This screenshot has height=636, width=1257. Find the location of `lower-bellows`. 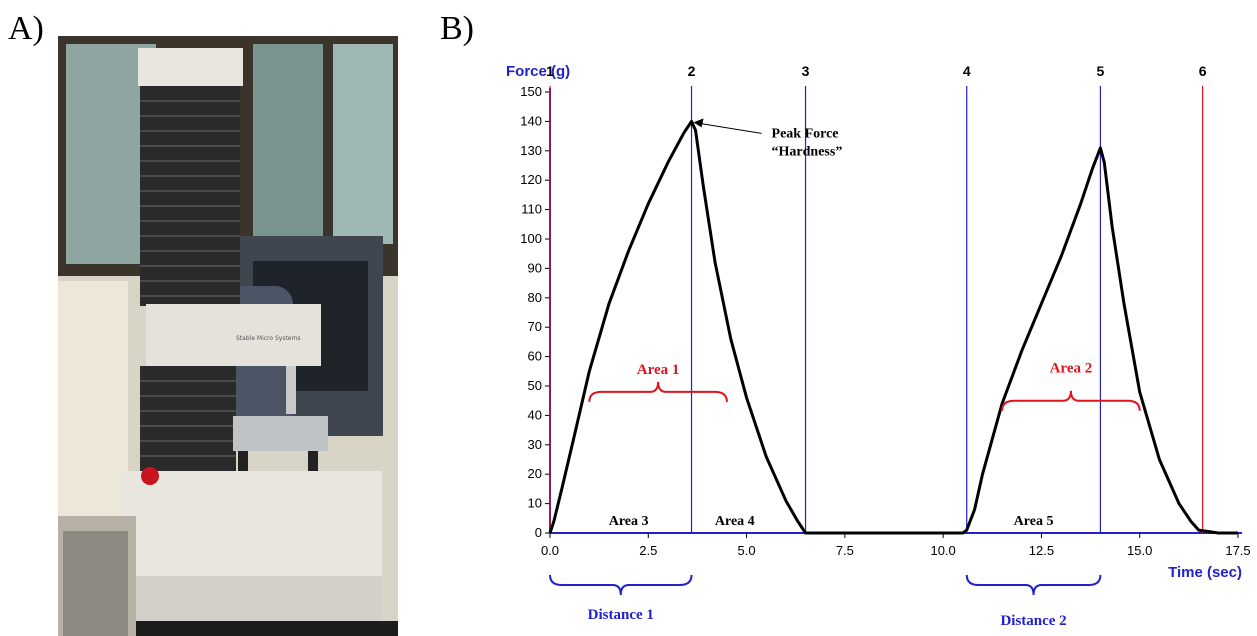

lower-bellows is located at coordinates (188, 418).